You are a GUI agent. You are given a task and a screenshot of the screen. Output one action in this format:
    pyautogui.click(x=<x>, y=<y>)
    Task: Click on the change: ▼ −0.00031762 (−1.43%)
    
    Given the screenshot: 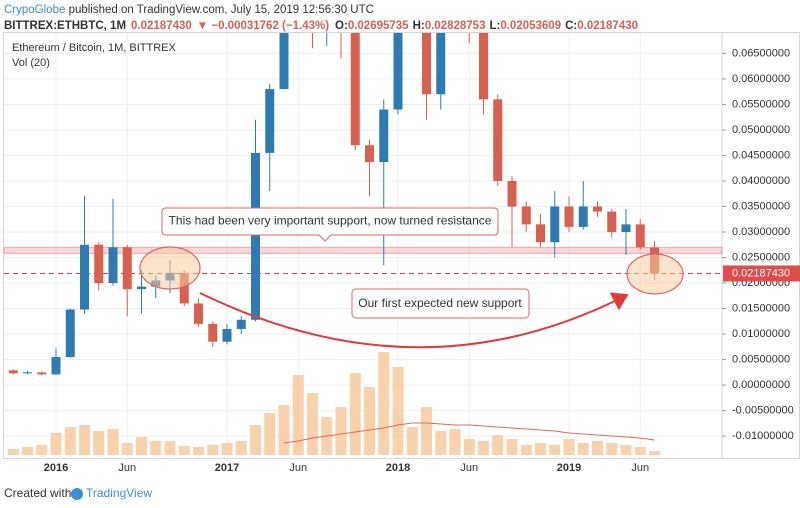 What is the action you would take?
    pyautogui.click(x=263, y=26)
    